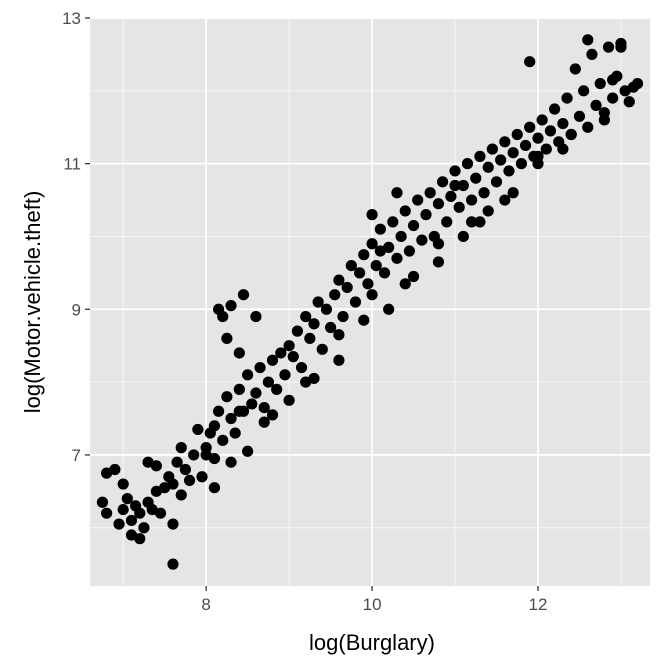 This screenshot has width=672, height=672. What do you see at coordinates (32, 302) in the screenshot?
I see `y-axis-title: log(Motor.vehicle.theft)` at bounding box center [32, 302].